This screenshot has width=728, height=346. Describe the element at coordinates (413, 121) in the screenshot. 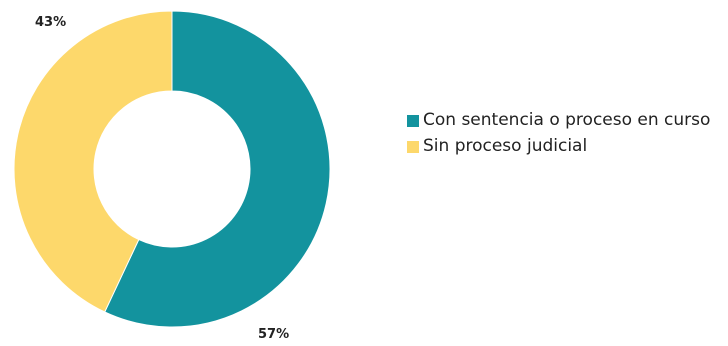

I see `legend-swatch-con-sentencia` at that location.